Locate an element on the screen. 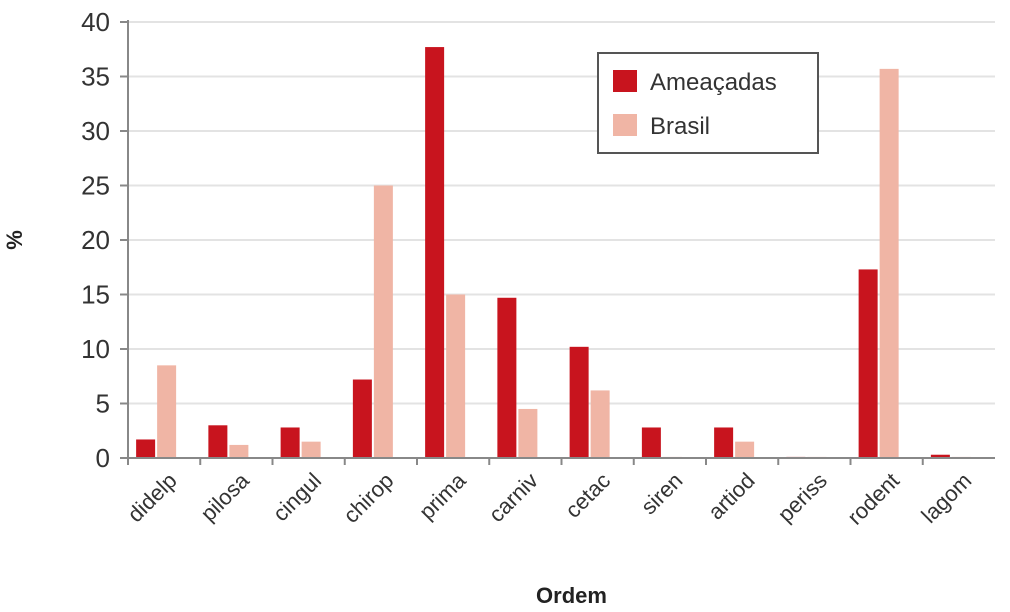  y-tick-label-25: 25 is located at coordinates (95, 186).